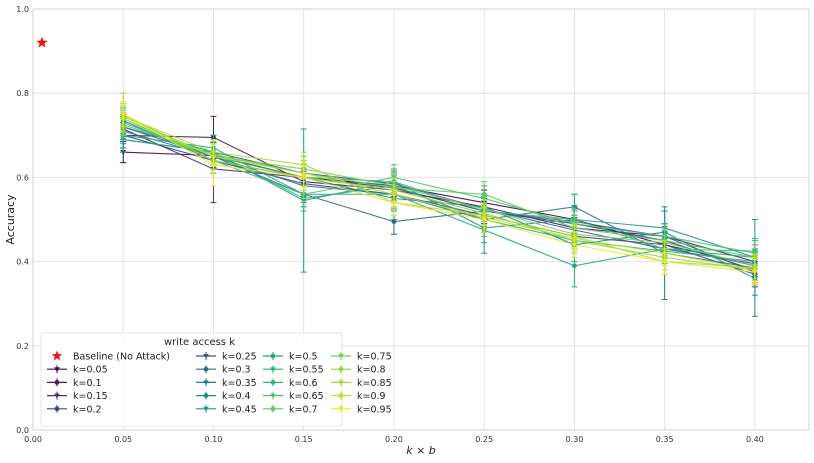 The image size is (814, 463). What do you see at coordinates (214, 439) in the screenshot?
I see `x-tick-label: 0.10` at bounding box center [214, 439].